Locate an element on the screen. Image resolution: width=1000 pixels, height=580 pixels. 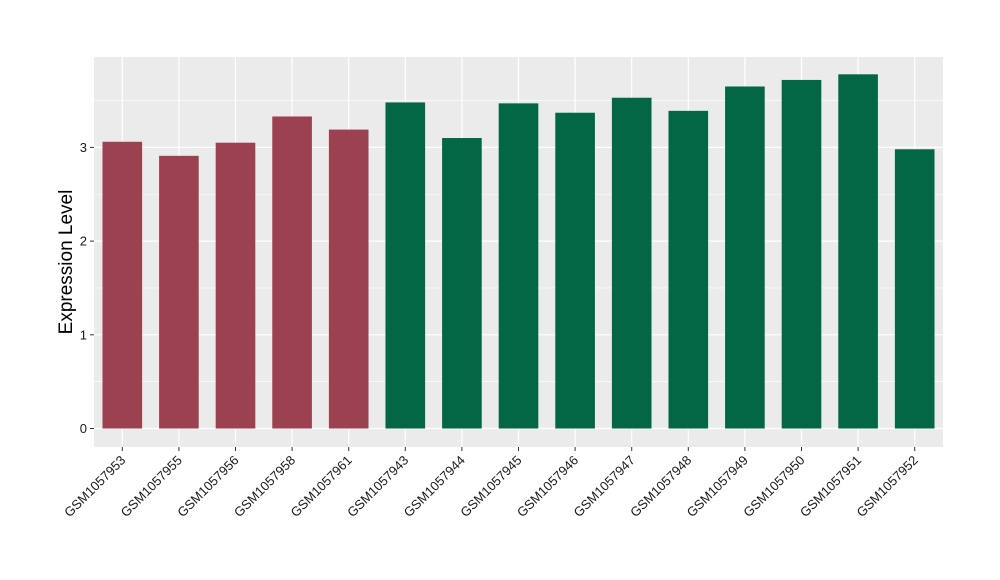
y-axis-title: Expression Level is located at coordinates (66, 262).